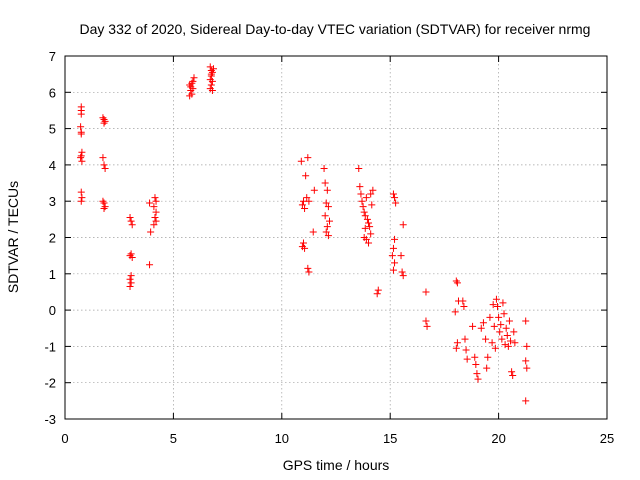 This screenshot has width=640, height=480. I want to click on y-tick-label: -2, so click(50, 383).